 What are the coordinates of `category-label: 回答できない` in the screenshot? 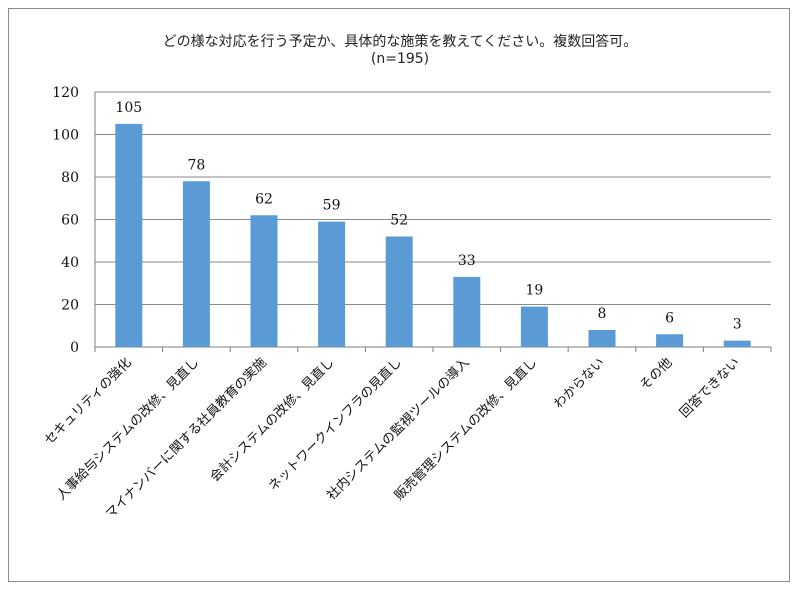 It's located at (710, 388).